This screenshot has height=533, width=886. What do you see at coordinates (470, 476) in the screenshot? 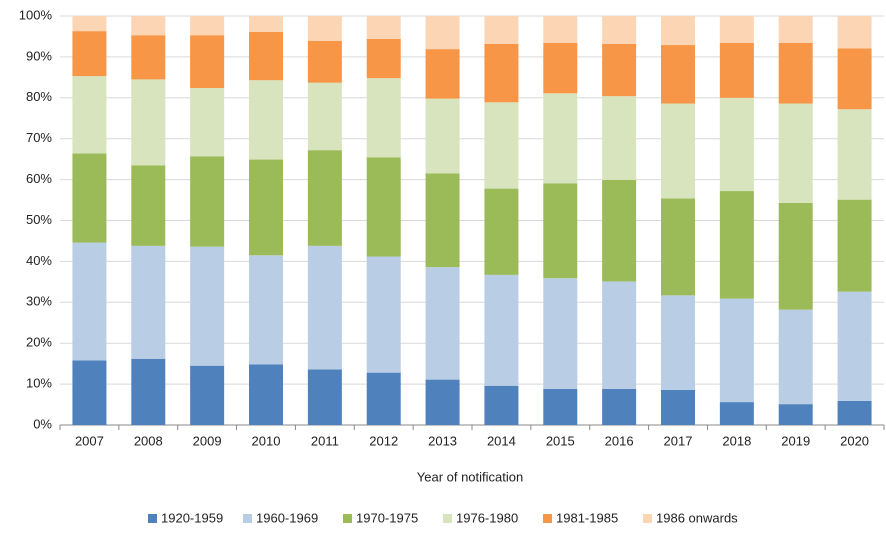
I see `x-axis-title: Year of notification` at bounding box center [470, 476].